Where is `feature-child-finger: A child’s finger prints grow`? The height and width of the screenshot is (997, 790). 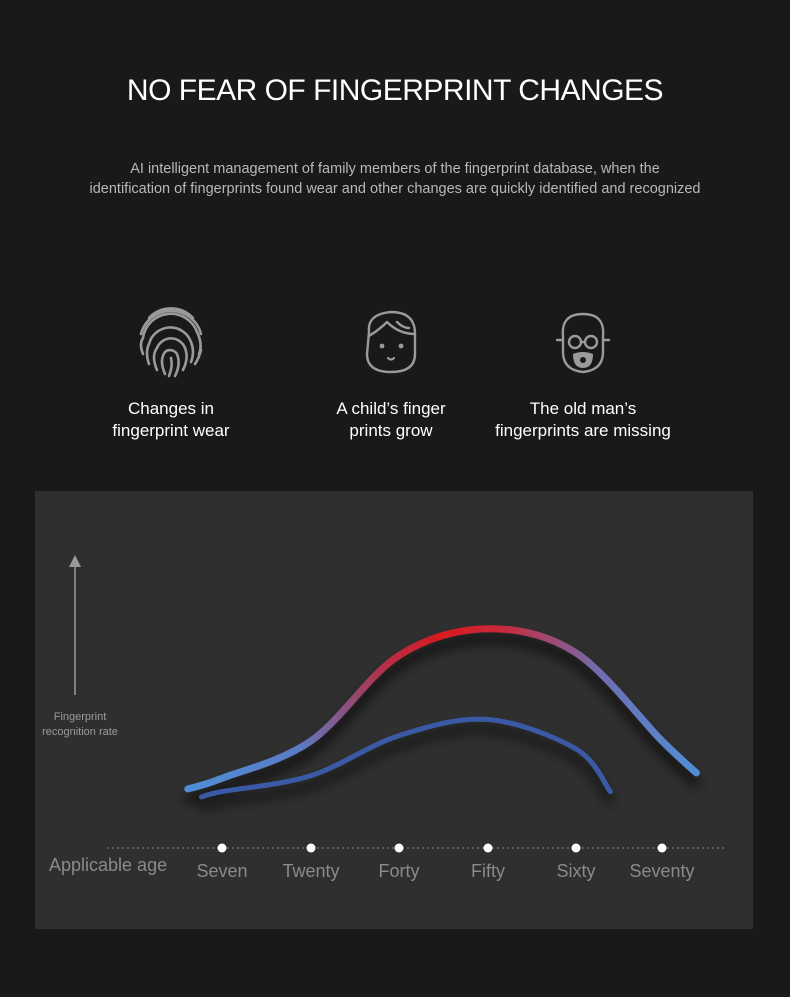 feature-child-finger: A child’s finger prints grow is located at coordinates (391, 371).